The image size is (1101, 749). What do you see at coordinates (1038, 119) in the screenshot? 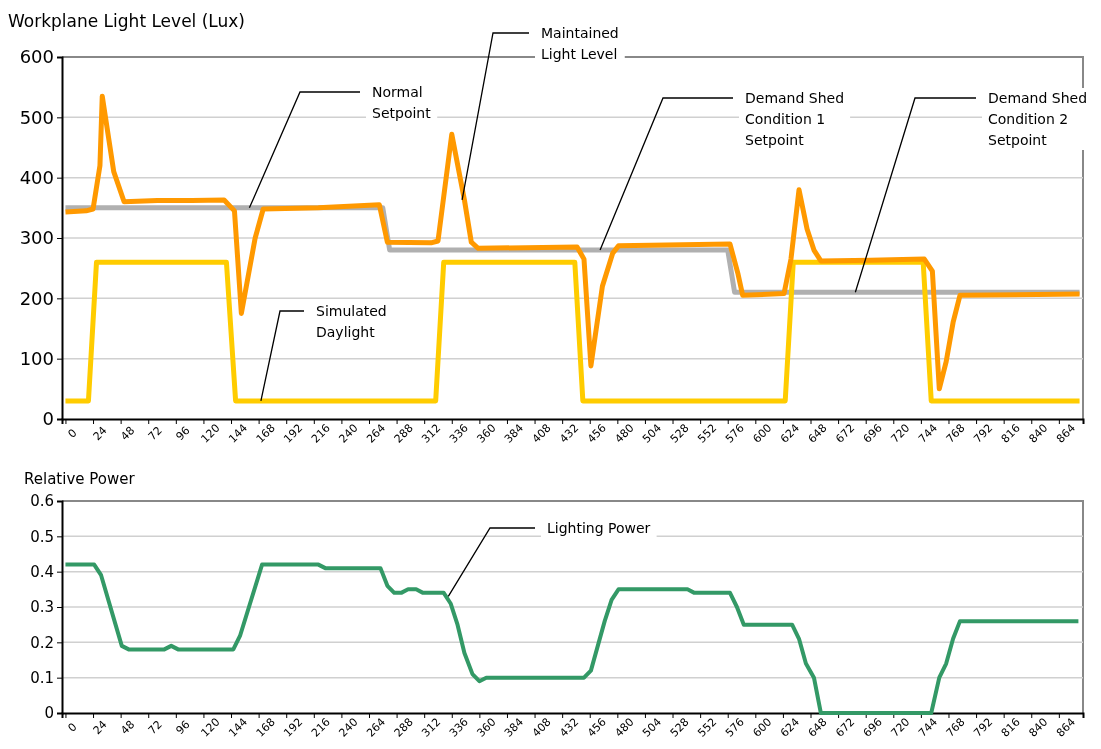
I see `annotation: Demand Shed Condition 2 Setpoint` at bounding box center [1038, 119].